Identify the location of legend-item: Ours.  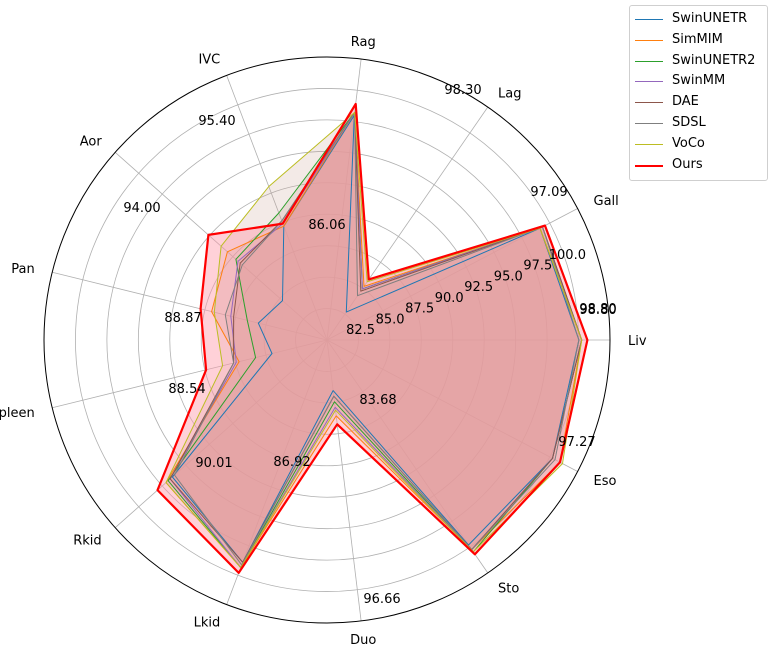
(698, 166).